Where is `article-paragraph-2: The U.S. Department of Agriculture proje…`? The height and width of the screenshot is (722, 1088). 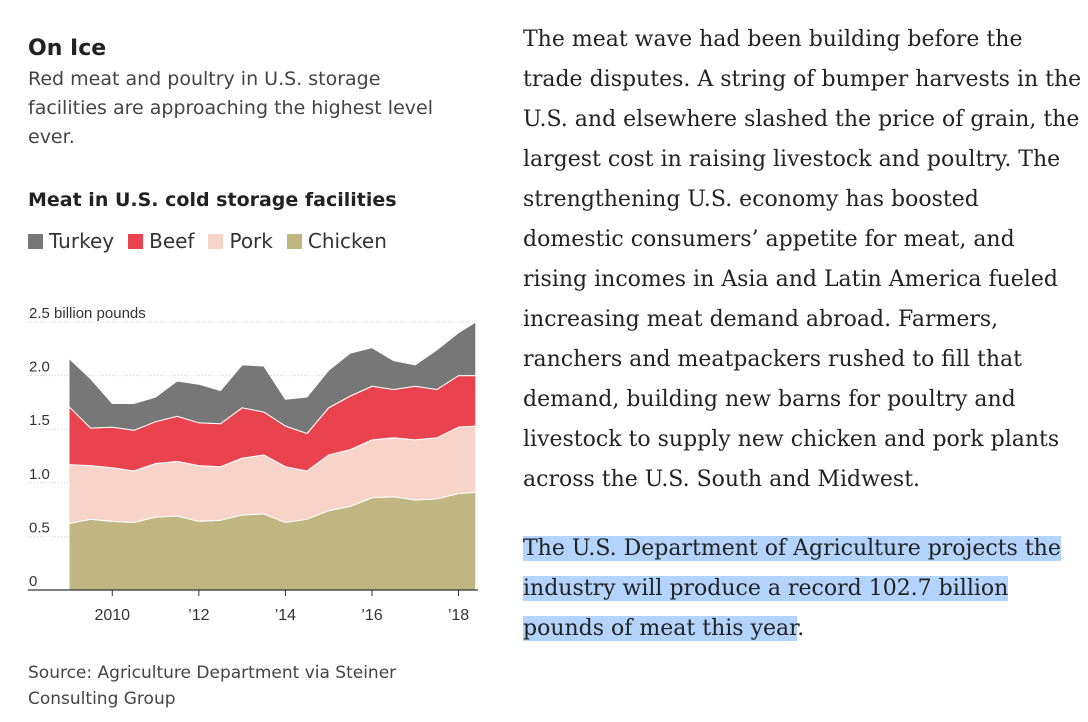
article-paragraph-2: The U.S. Department of Agriculture proje… is located at coordinates (803, 589).